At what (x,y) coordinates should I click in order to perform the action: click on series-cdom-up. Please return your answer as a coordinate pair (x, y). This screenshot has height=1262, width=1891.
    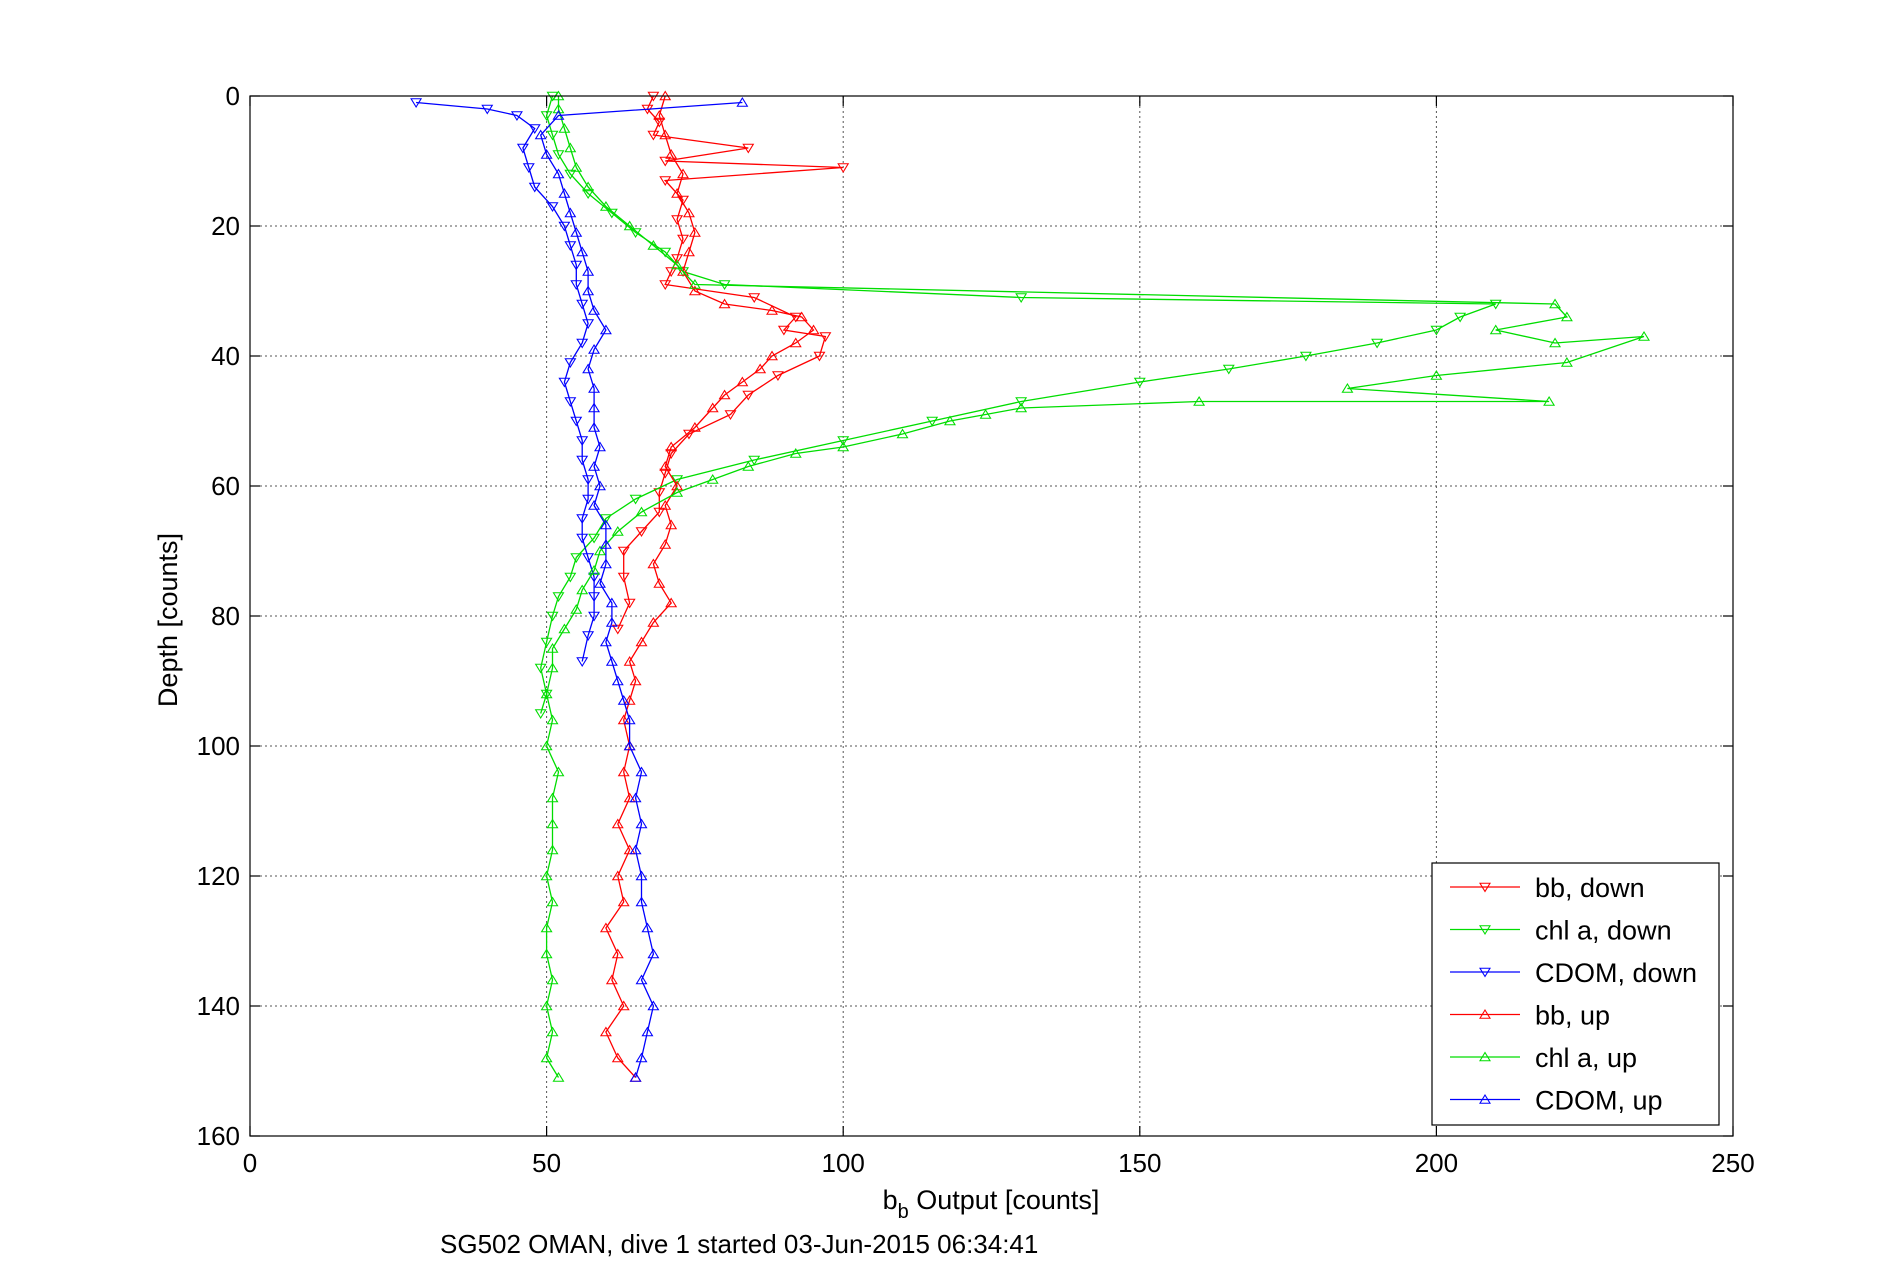
    Looking at the image, I should click on (641, 589).